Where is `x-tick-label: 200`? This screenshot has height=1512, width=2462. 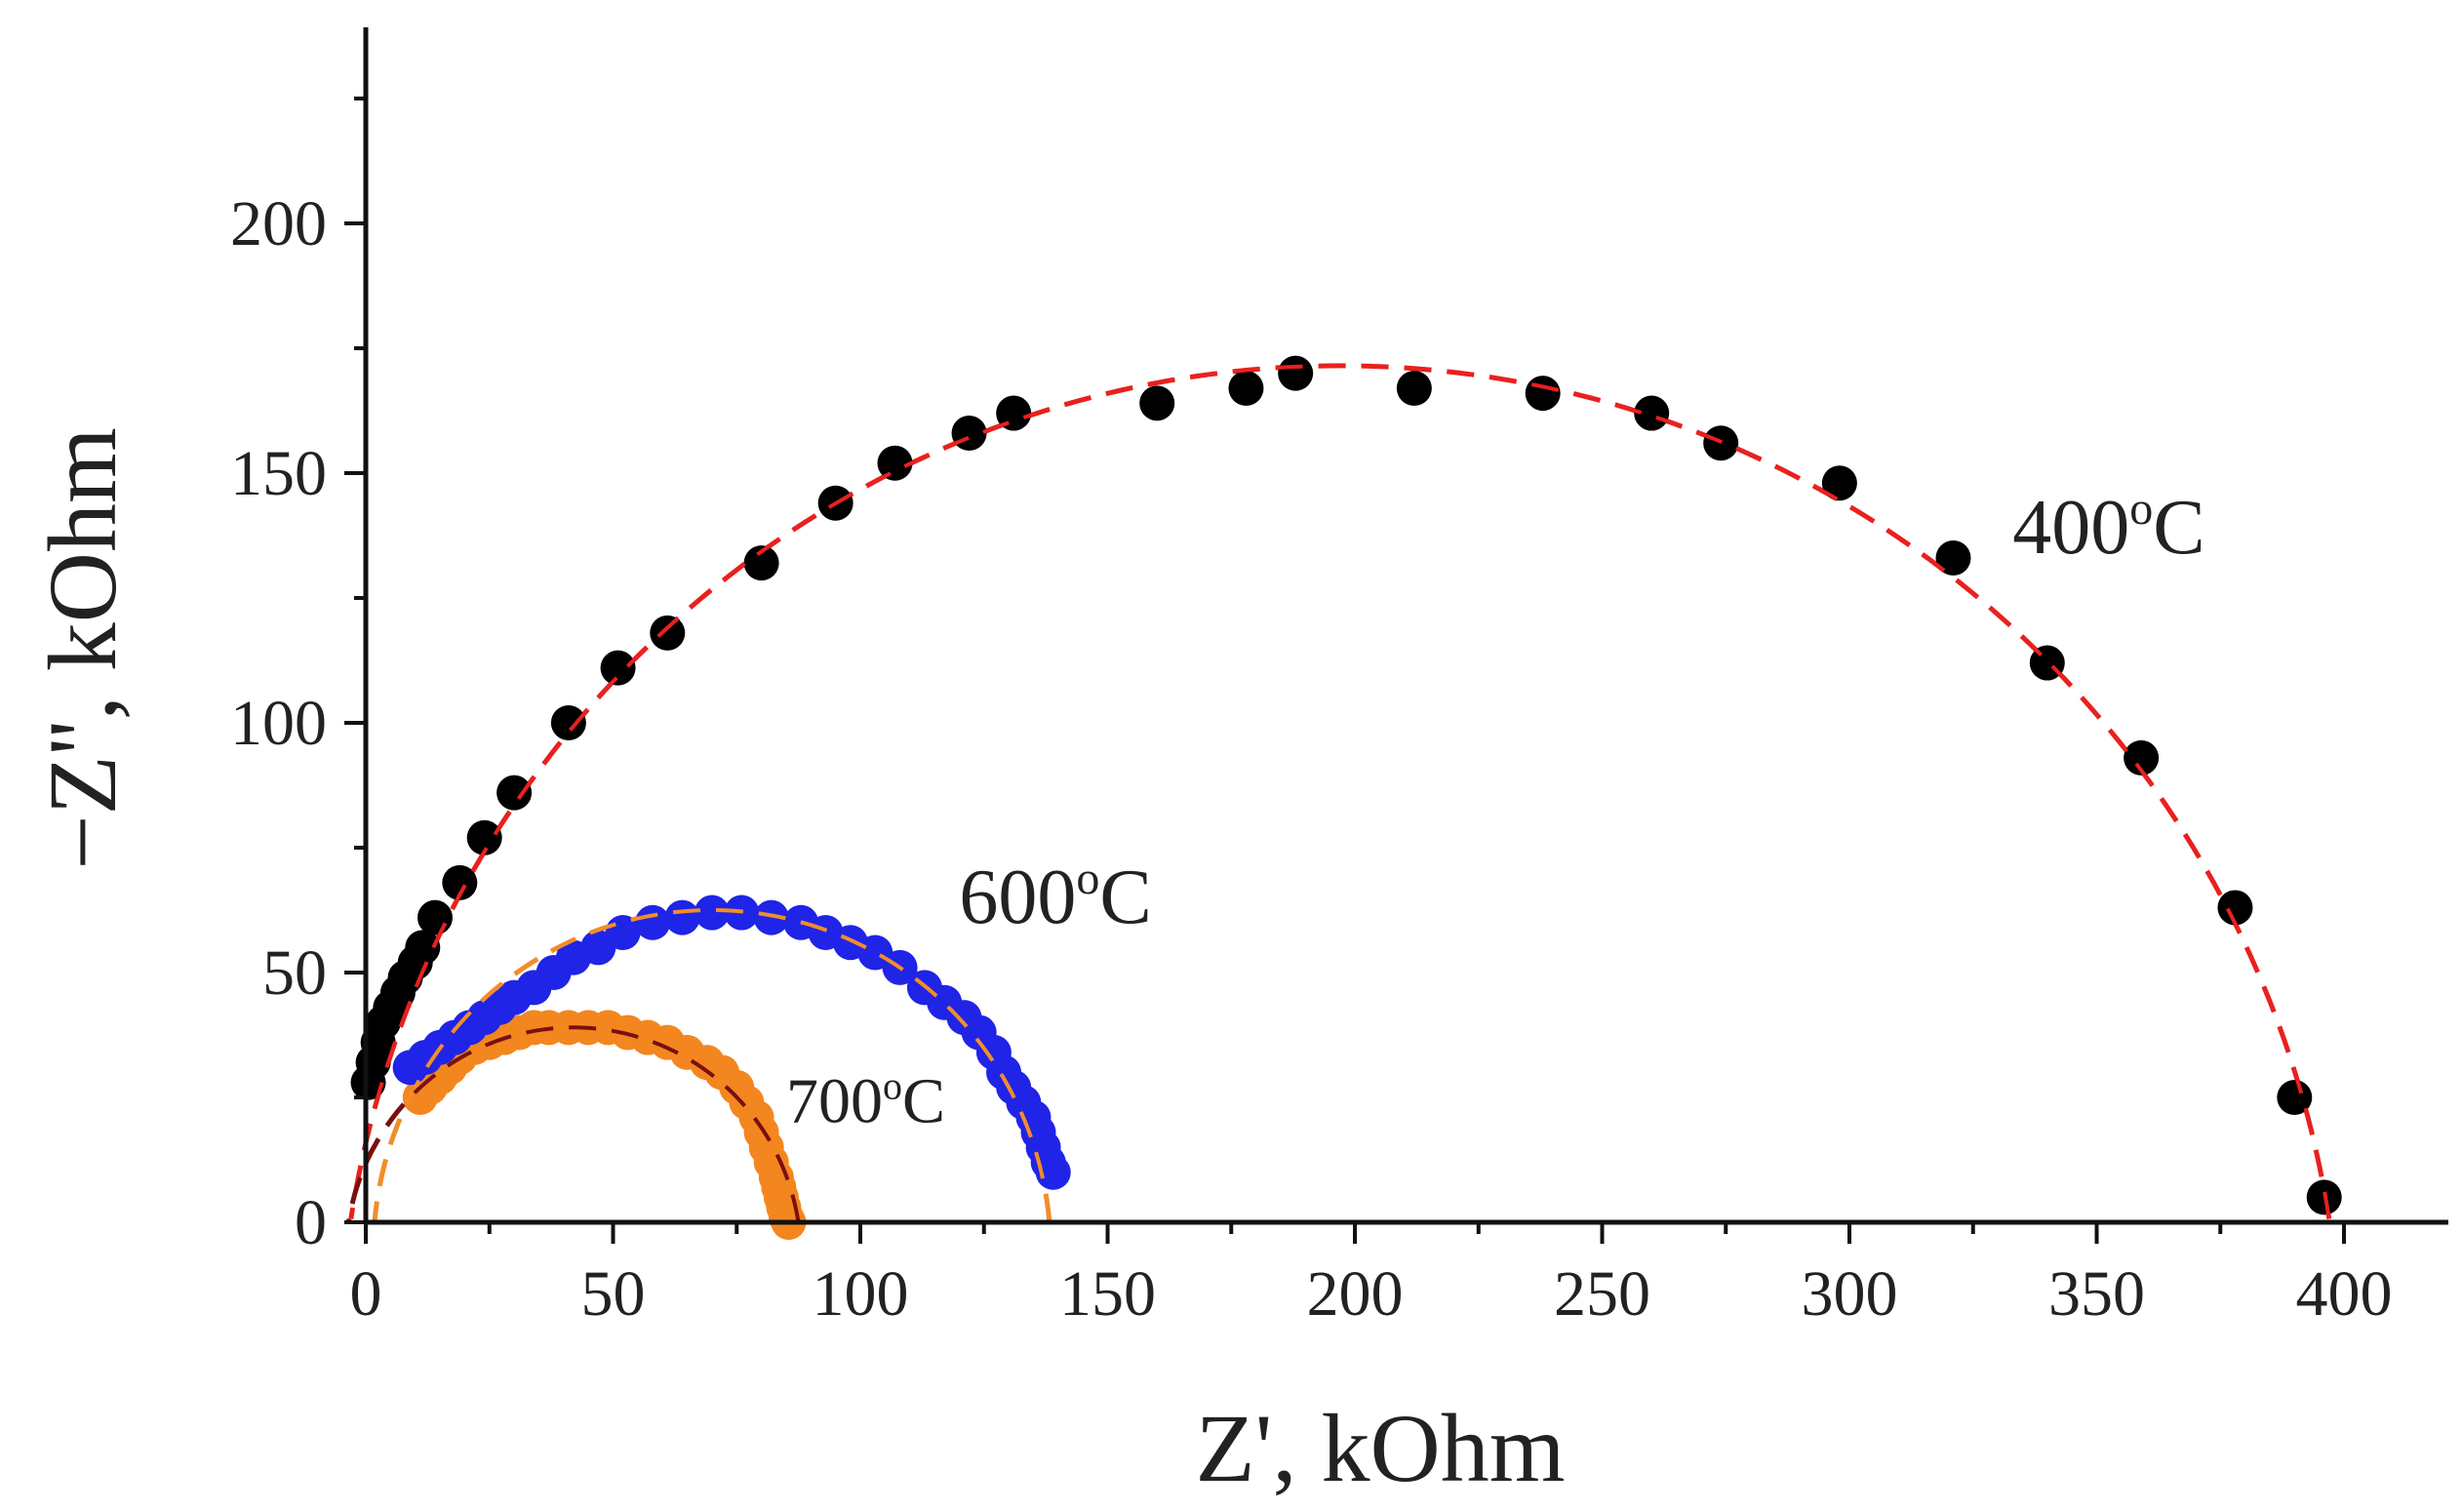
x-tick-label: 200 is located at coordinates (1355, 1294).